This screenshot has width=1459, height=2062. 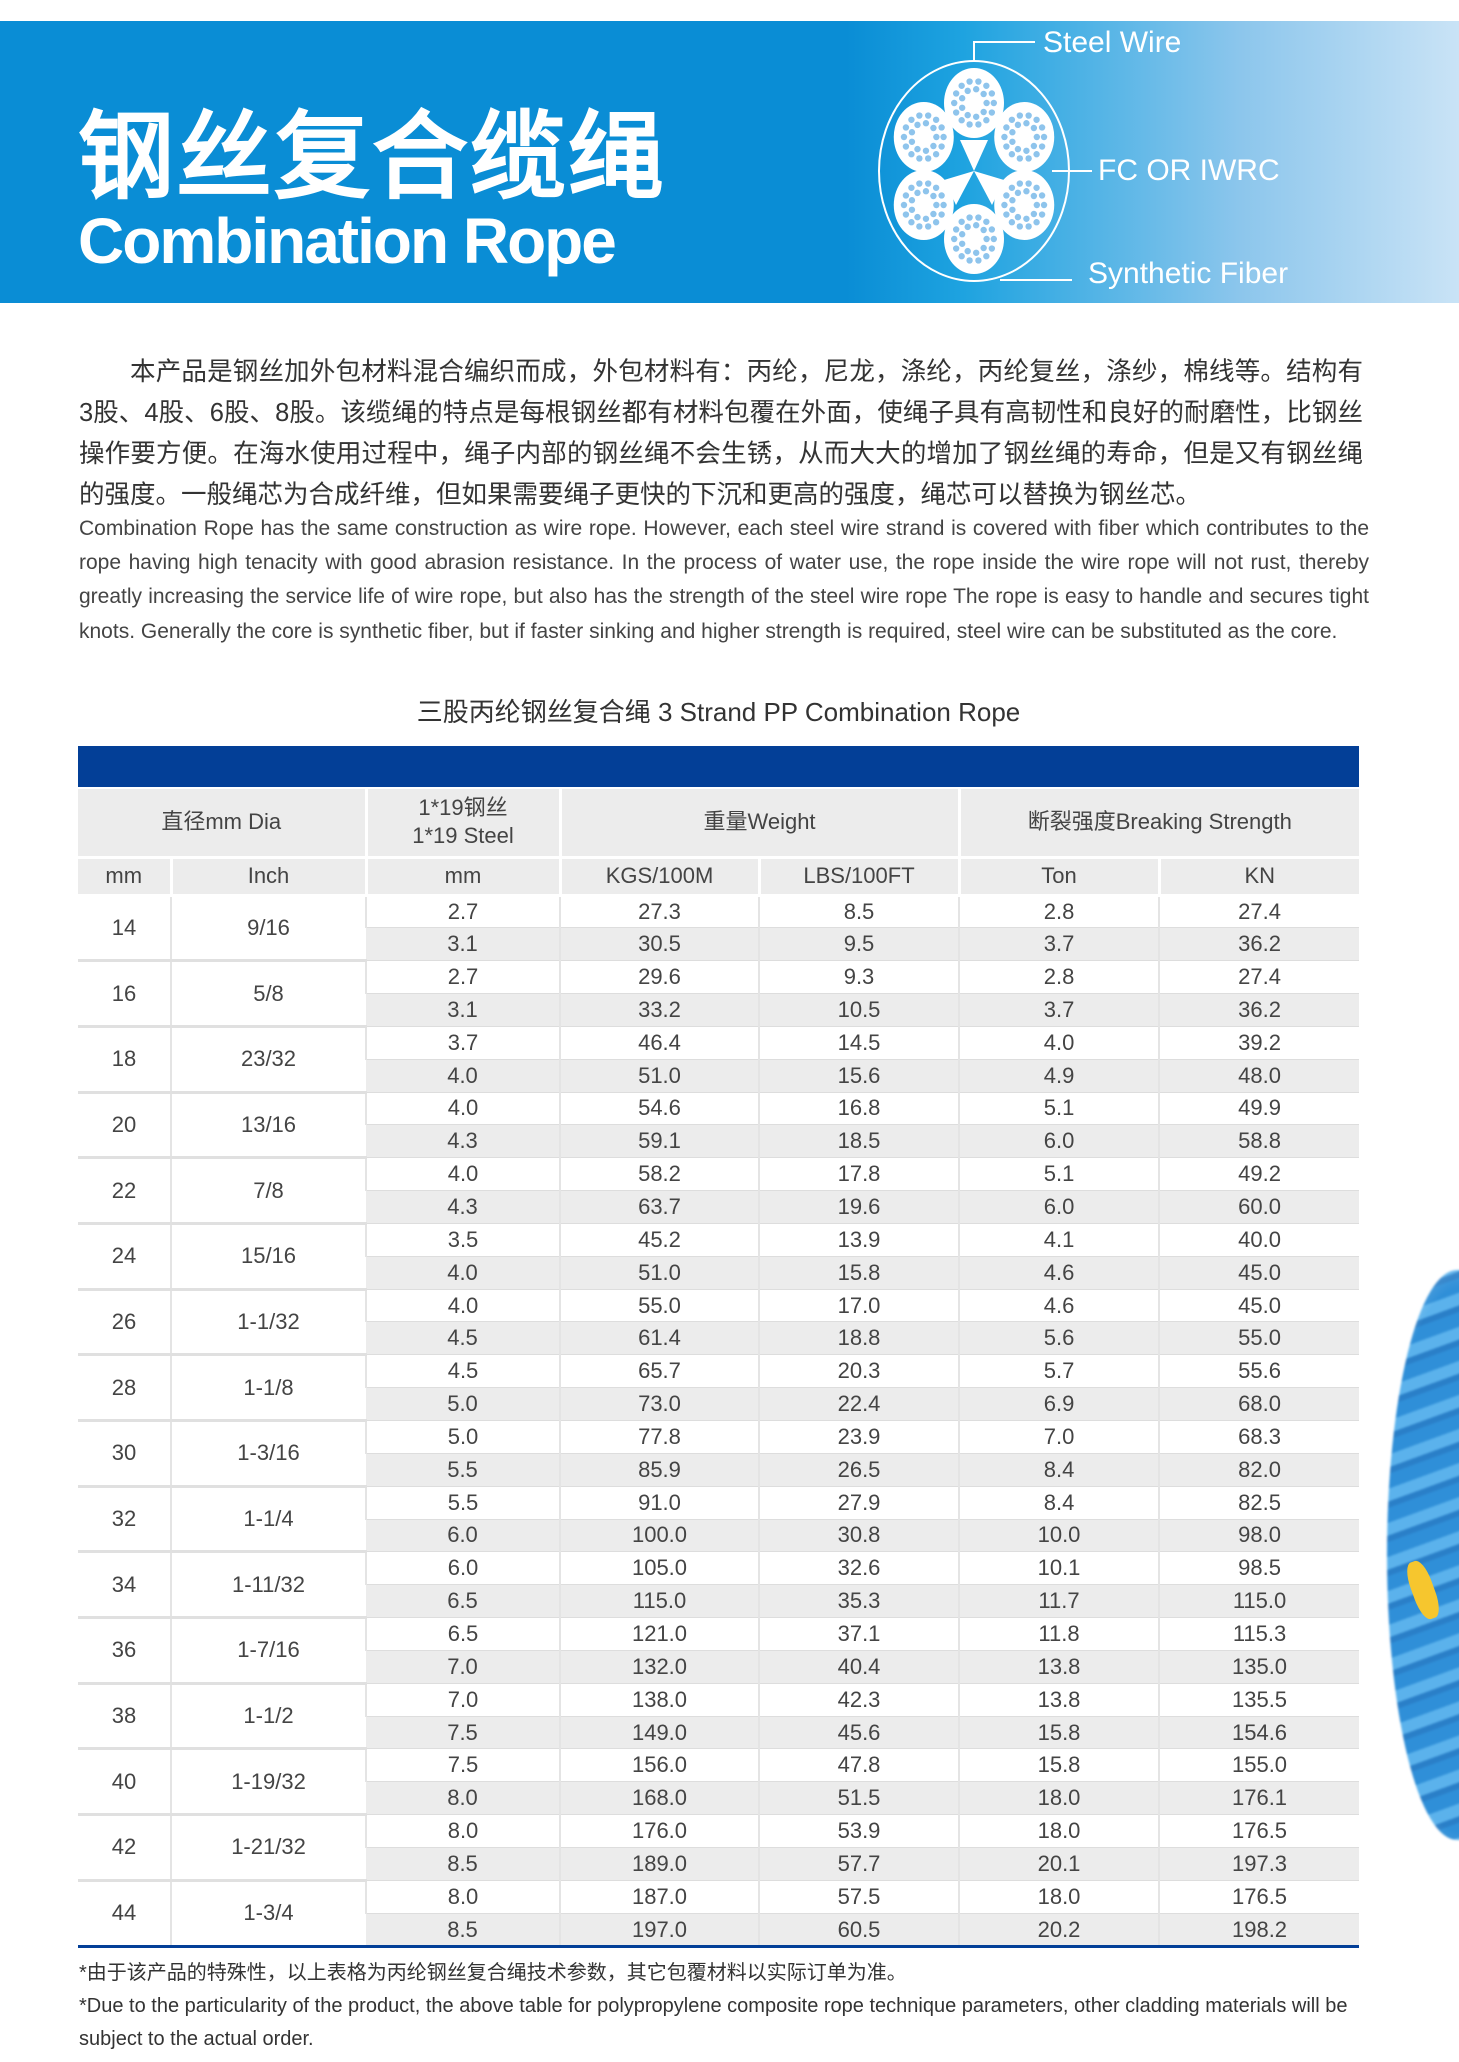 What do you see at coordinates (858, 1733) in the screenshot?
I see `cell-lbs: 45.6` at bounding box center [858, 1733].